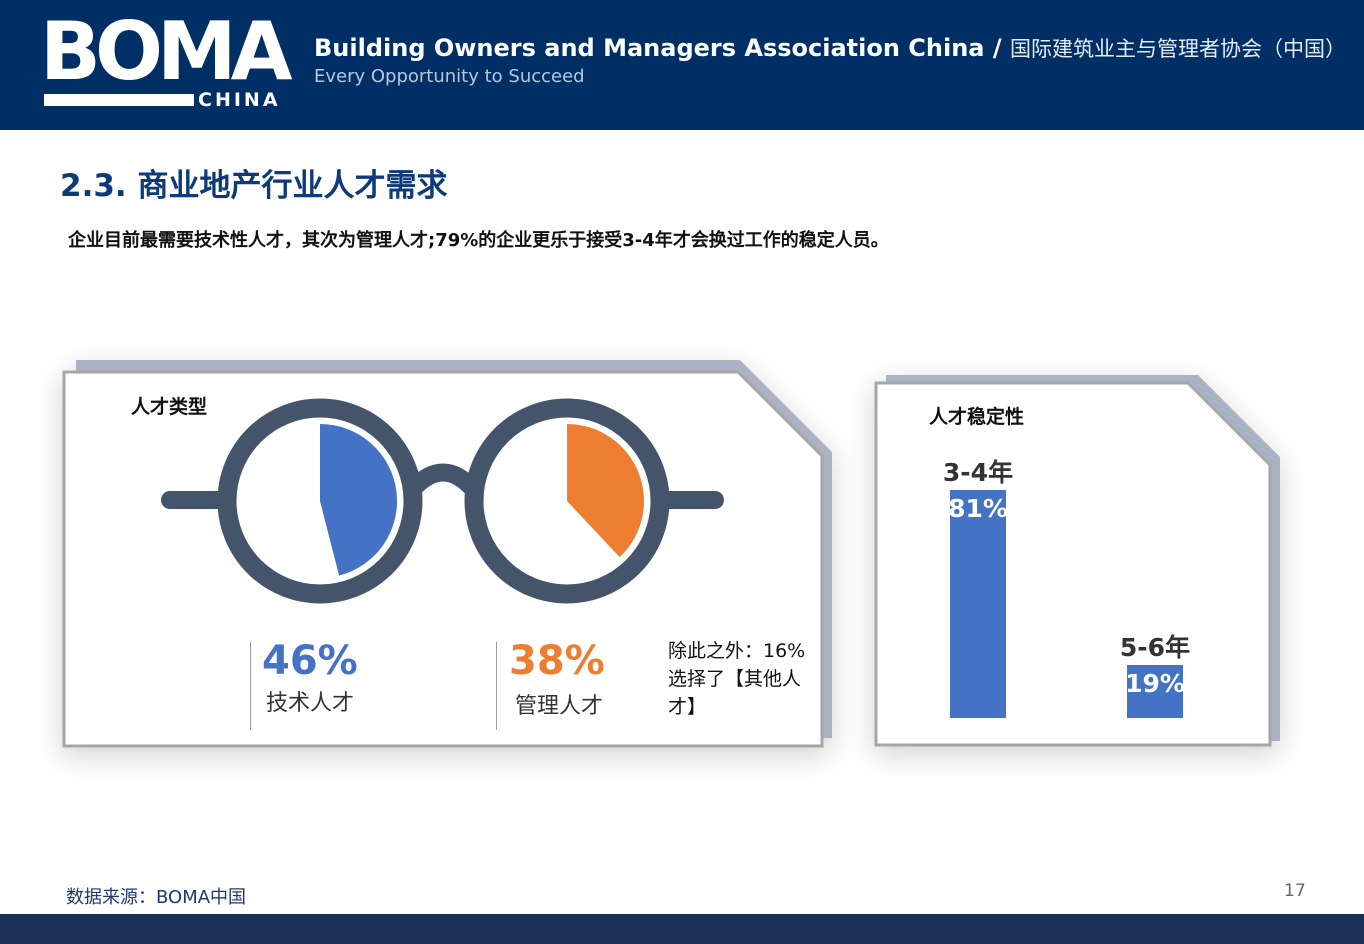  I want to click on bar-category-5-6-years: 5-6年, so click(1155, 647).